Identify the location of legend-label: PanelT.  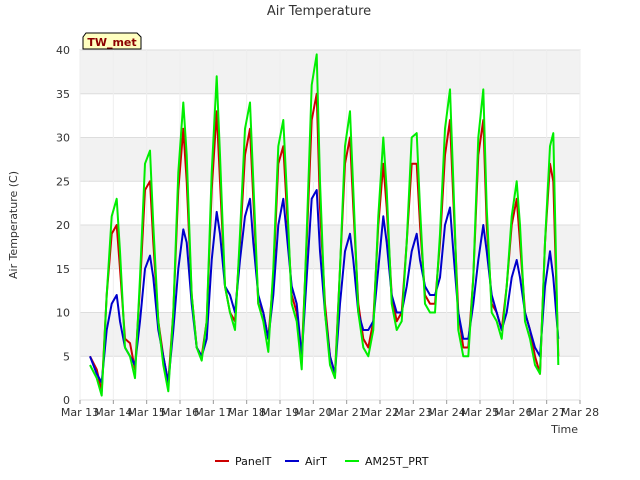
(253, 461).